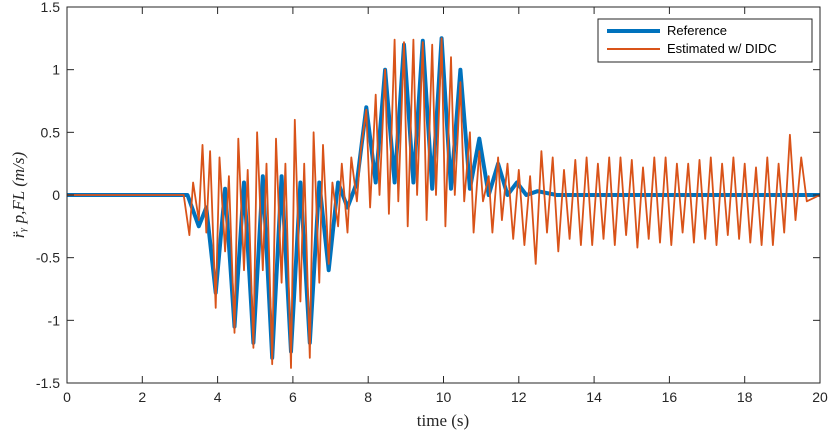 This screenshot has height=432, width=830. Describe the element at coordinates (820, 397) in the screenshot. I see `x-tick-label: 20` at that location.